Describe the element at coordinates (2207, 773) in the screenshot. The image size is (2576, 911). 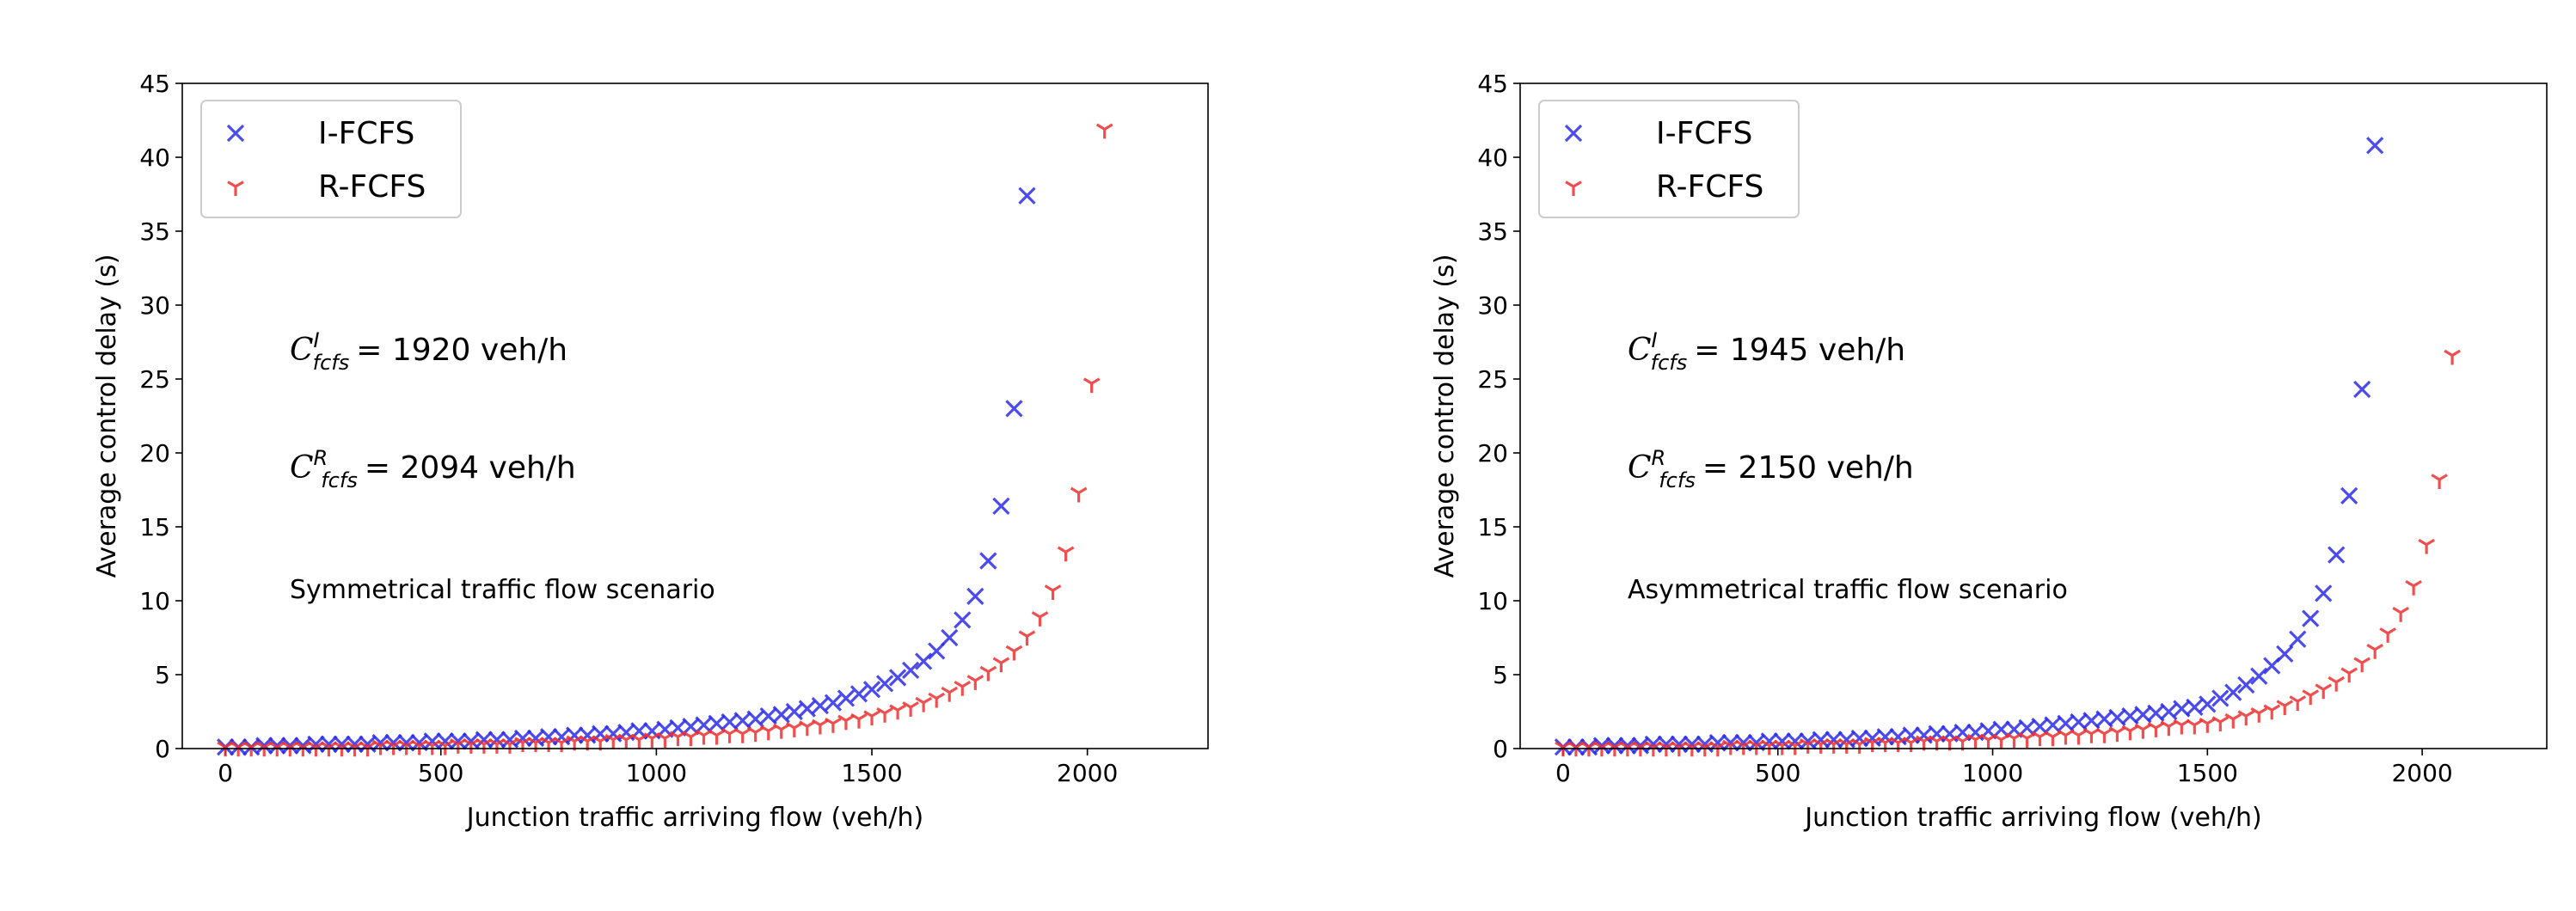
I see `x-tick-label: 1500` at that location.